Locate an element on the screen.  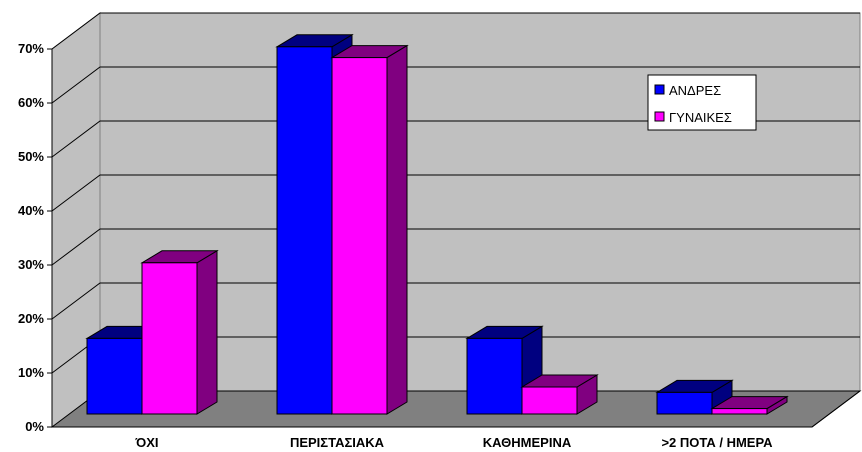
bar-ΓΥΝΑΙΚΕΣ-ΚΑΘΗΜΕΡΙΝΑ is located at coordinates (559, 394).